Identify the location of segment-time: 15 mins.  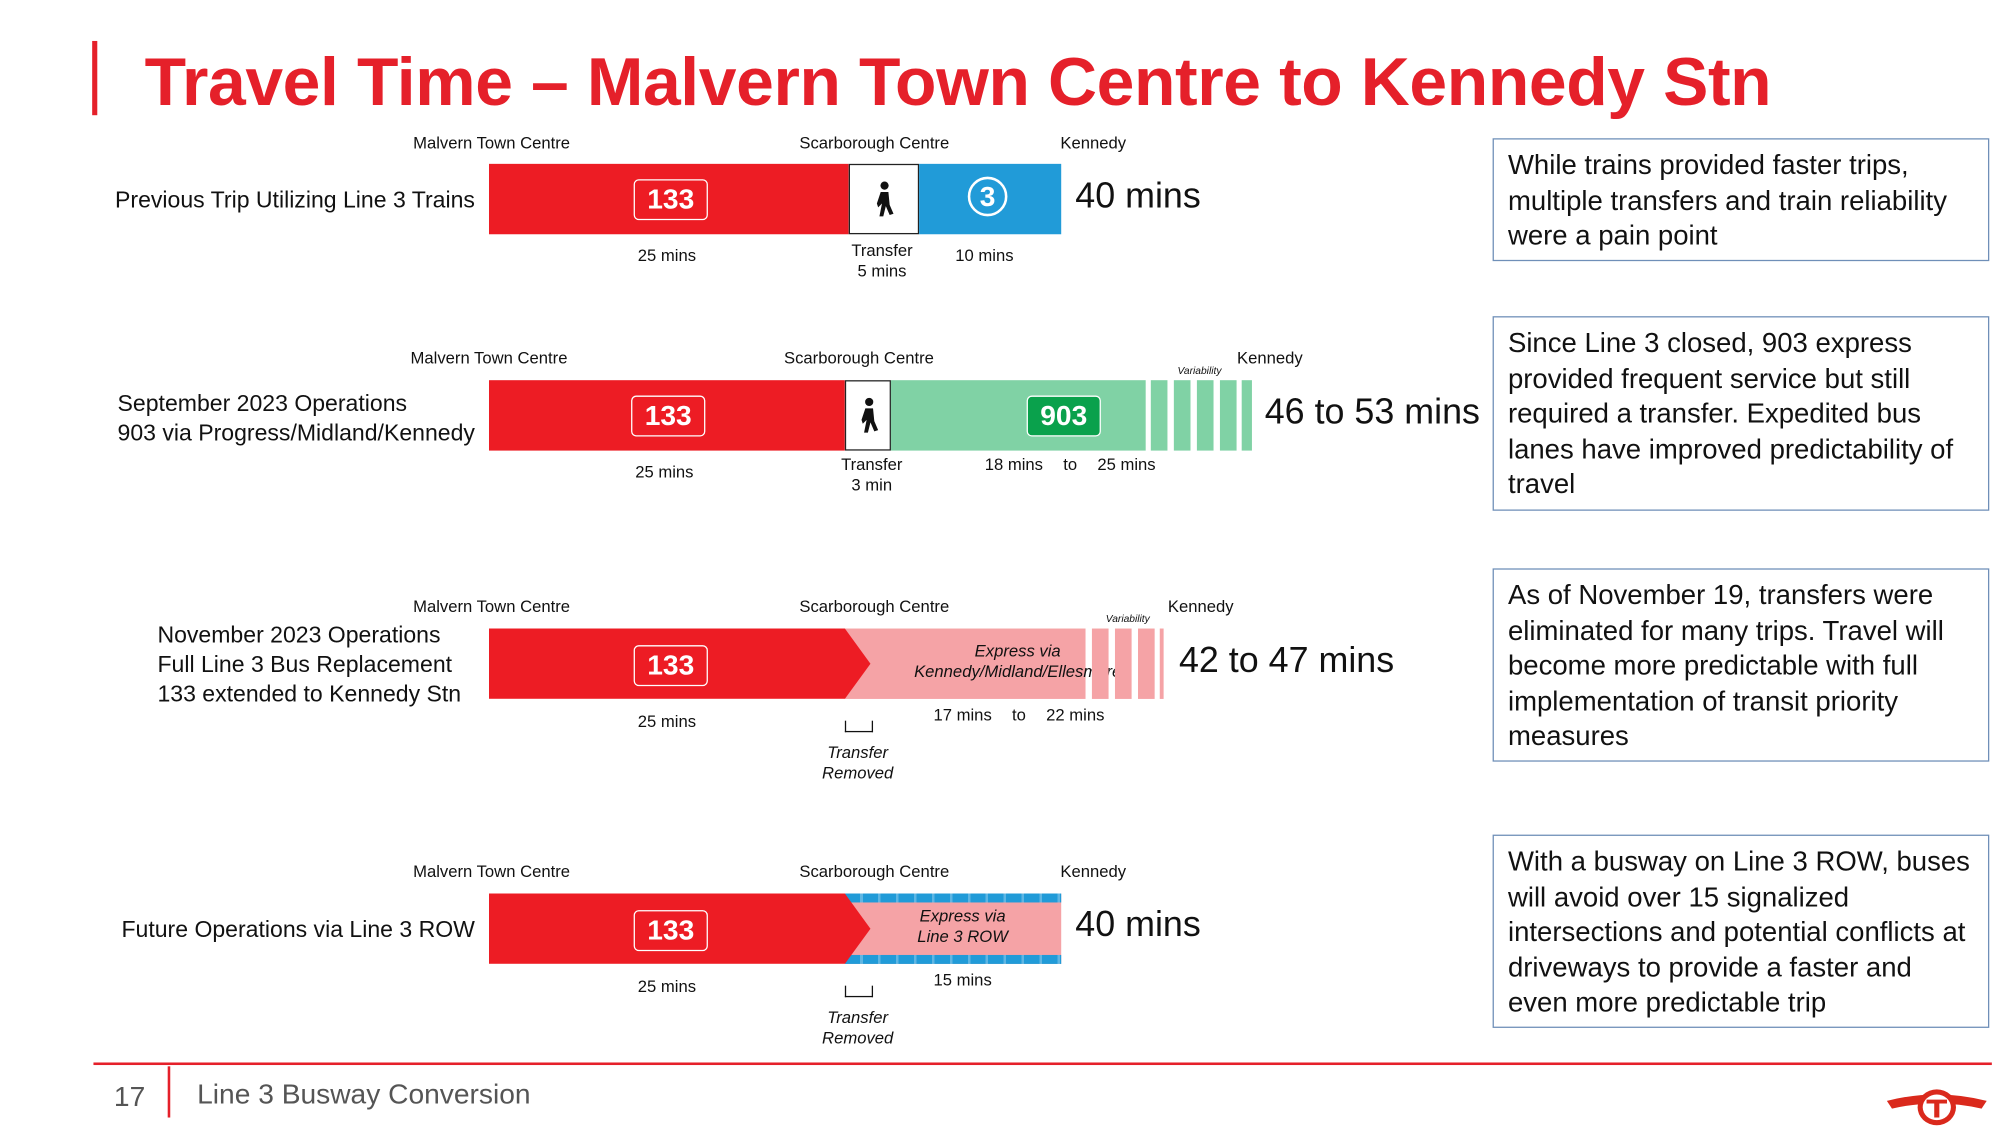
(962, 980).